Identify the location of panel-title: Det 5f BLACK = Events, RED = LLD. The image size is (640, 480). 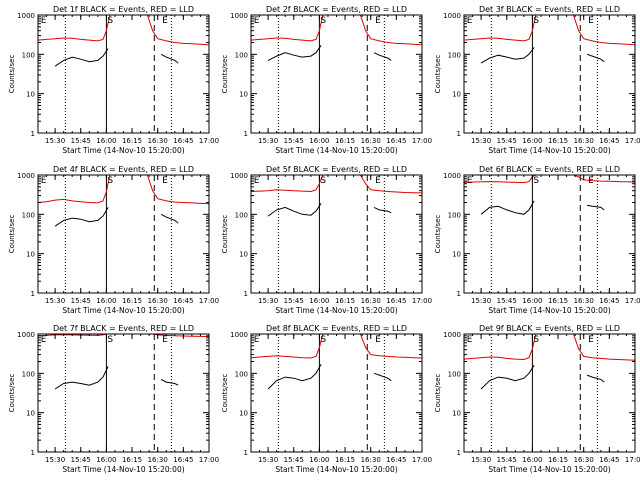
(336, 169).